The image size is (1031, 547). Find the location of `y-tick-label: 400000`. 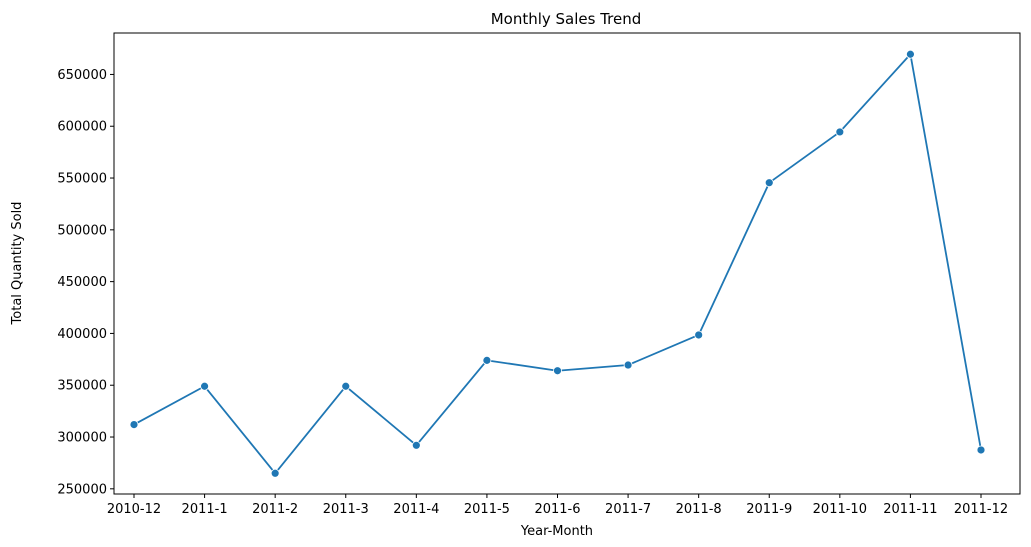

y-tick-label: 400000 is located at coordinates (82, 334).